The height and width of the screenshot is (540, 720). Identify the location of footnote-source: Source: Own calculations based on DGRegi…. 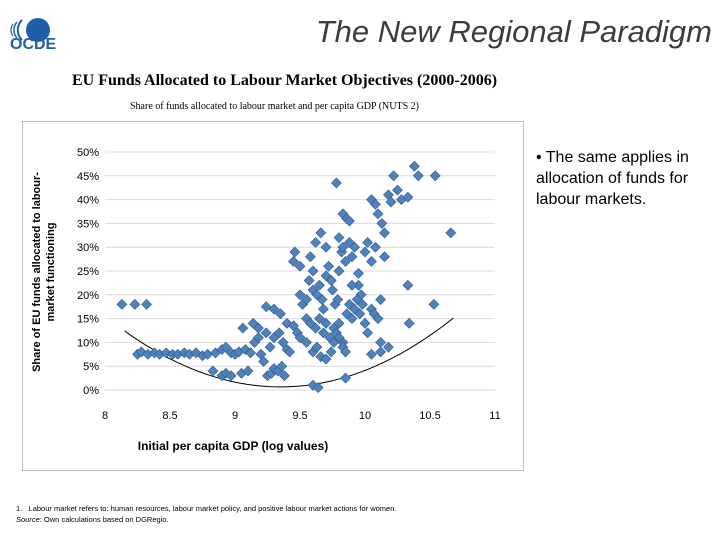
(206, 519).